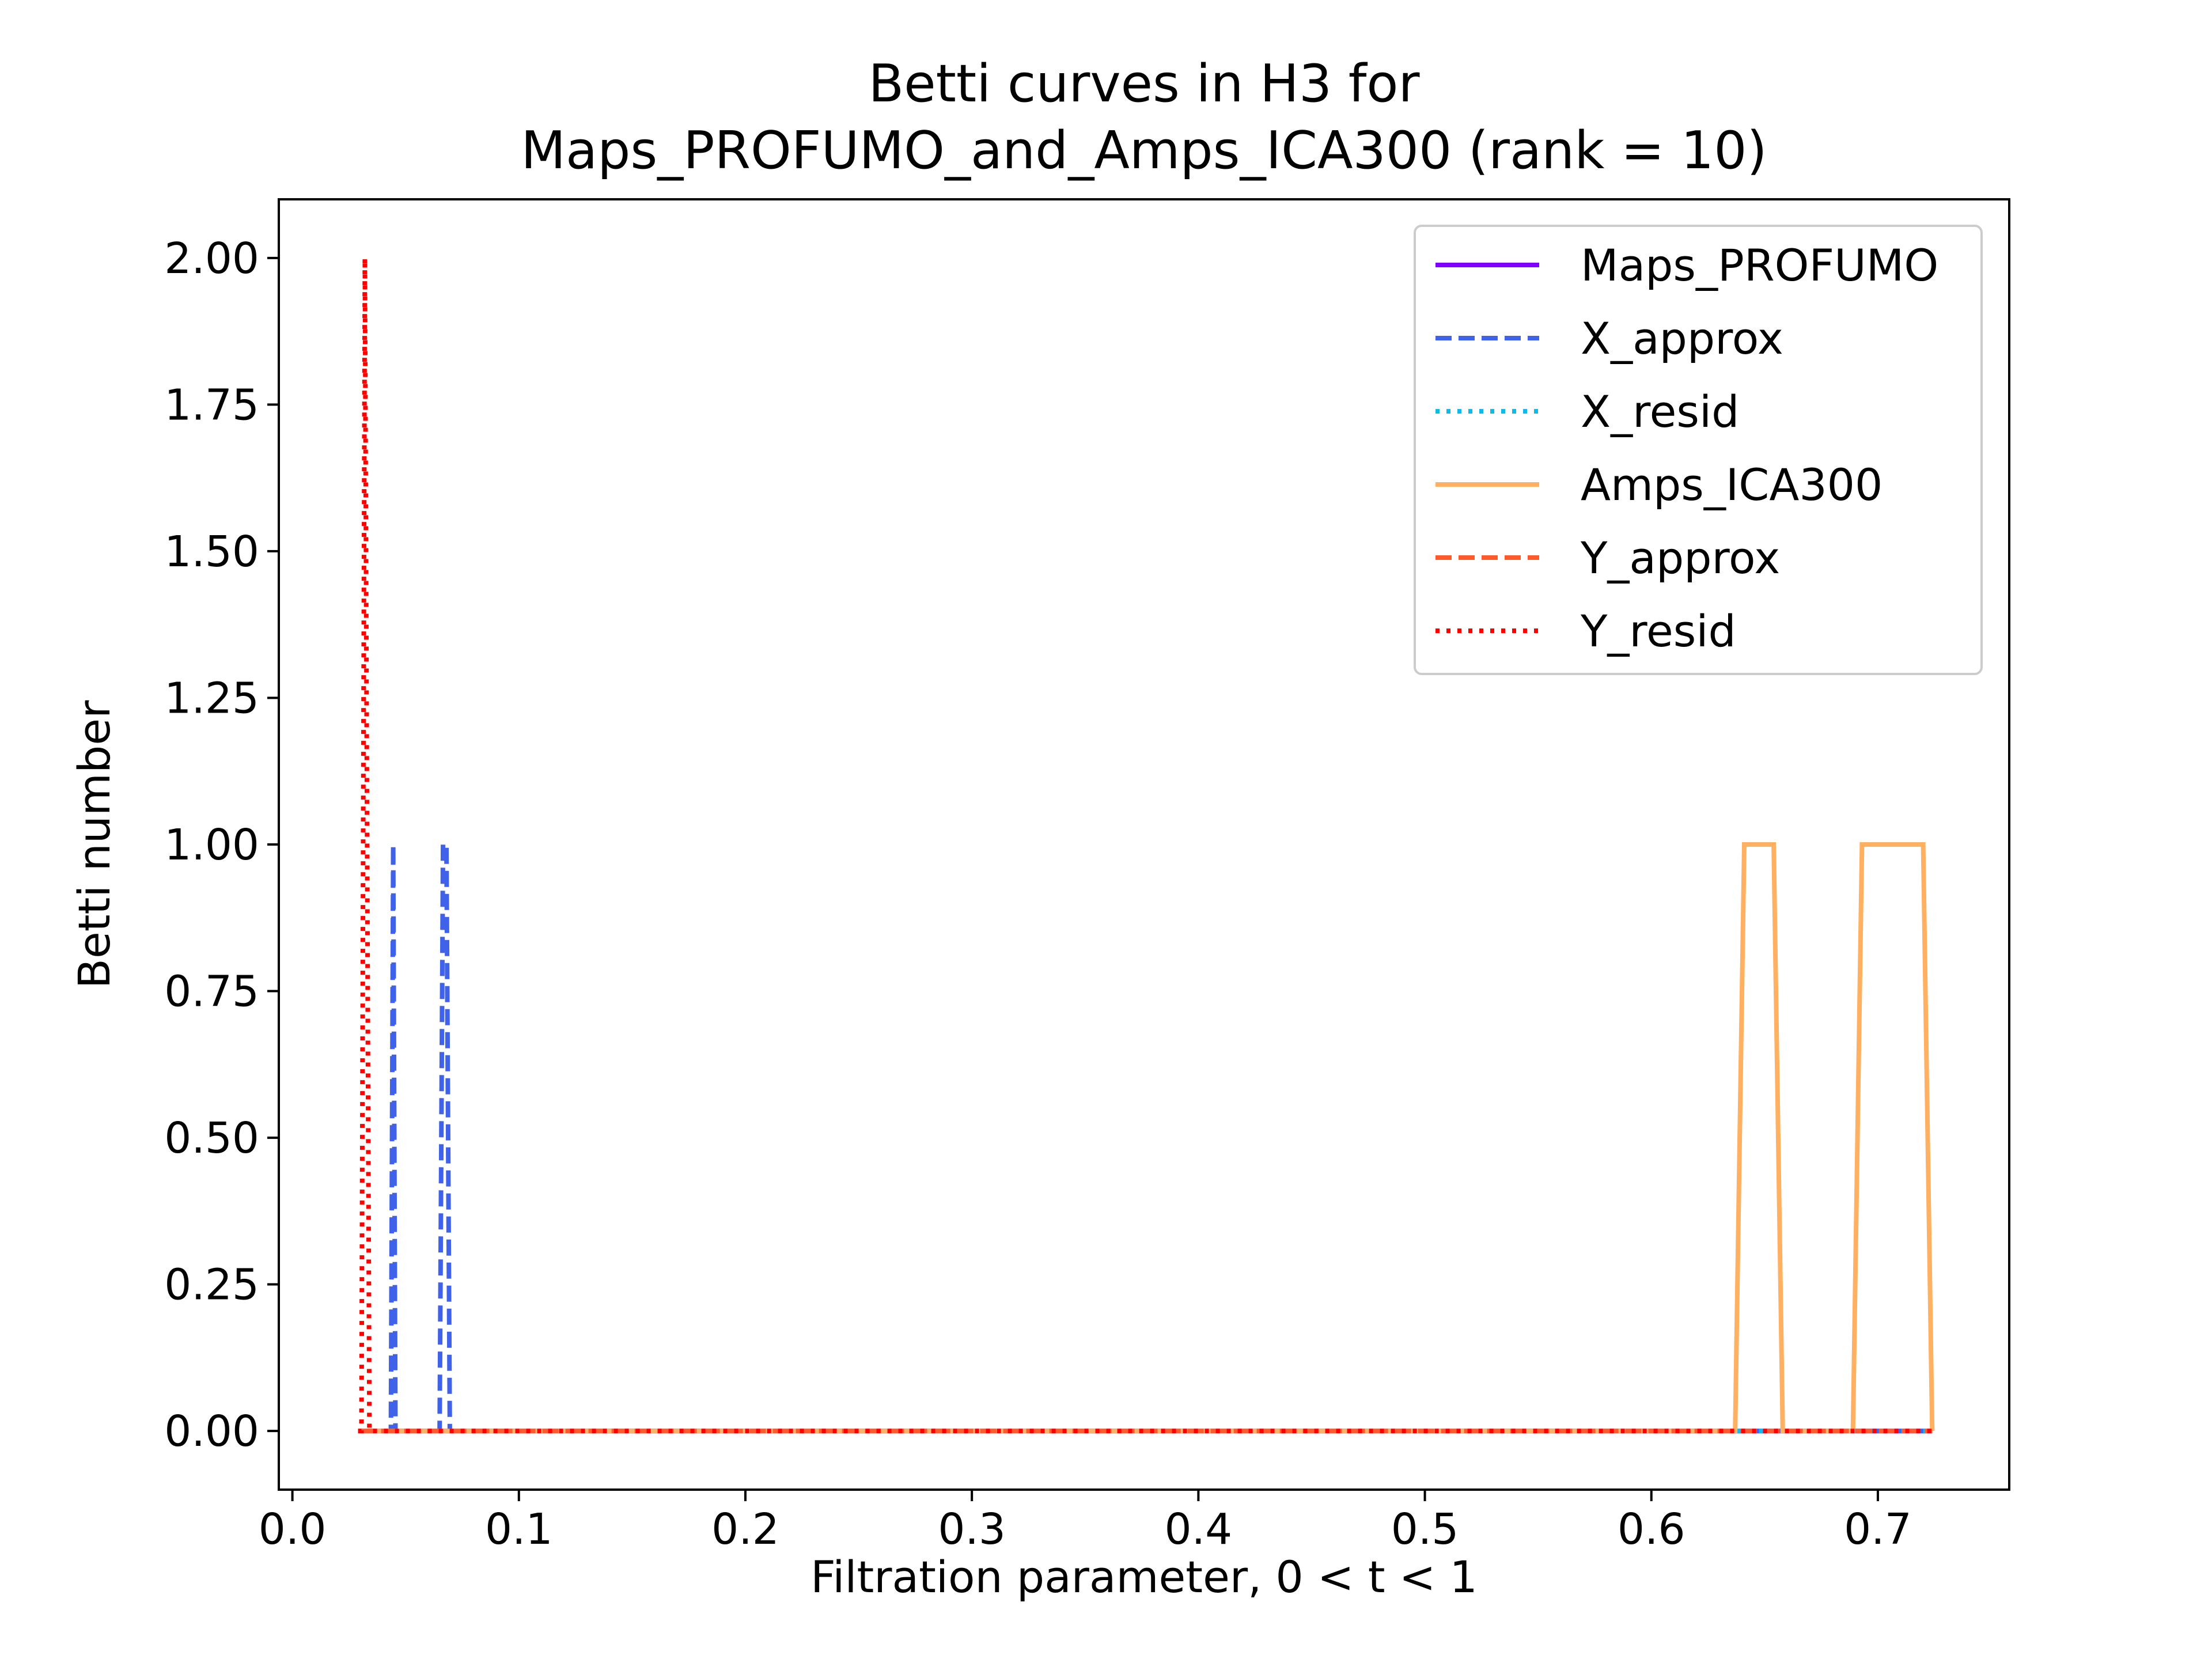  I want to click on chart-title-line-2: Maps_PROFUMO_and_Amps_ICA300 (rank = 10), so click(1144, 150).